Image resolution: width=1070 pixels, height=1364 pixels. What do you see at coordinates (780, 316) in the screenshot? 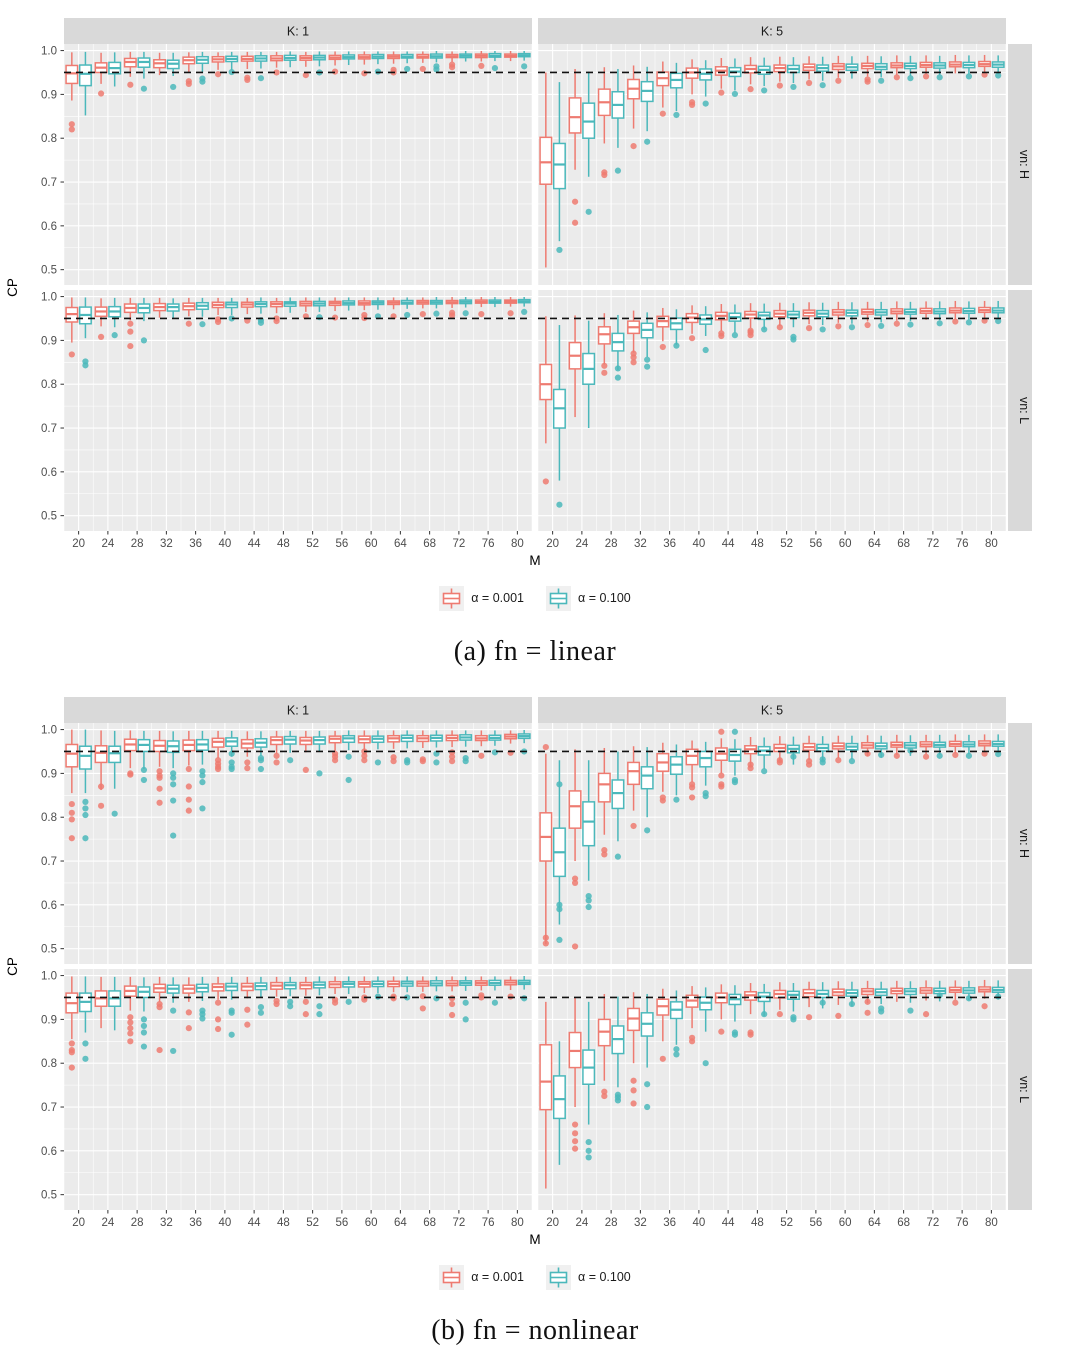
I see `box-a001-M52` at bounding box center [780, 316].